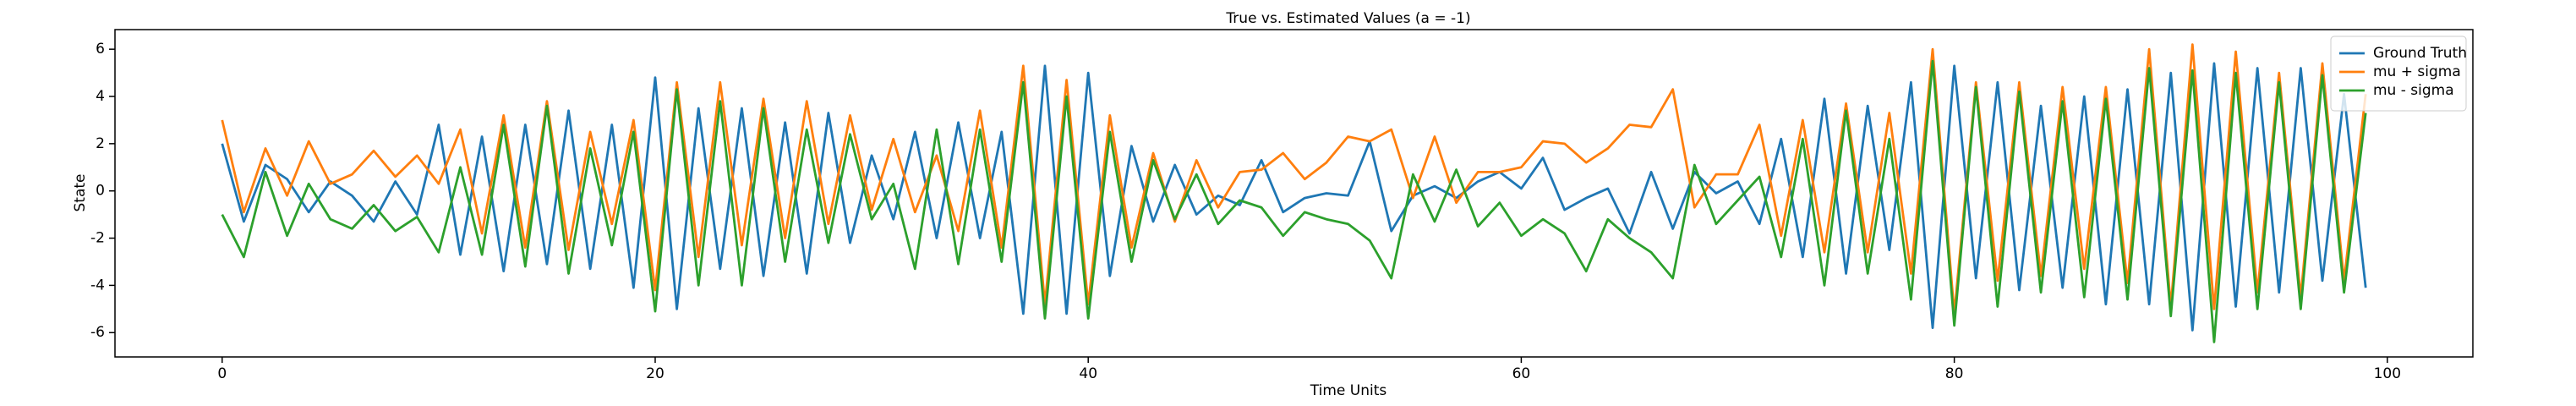  Describe the element at coordinates (100, 49) in the screenshot. I see `y-tick-label: 6` at that location.